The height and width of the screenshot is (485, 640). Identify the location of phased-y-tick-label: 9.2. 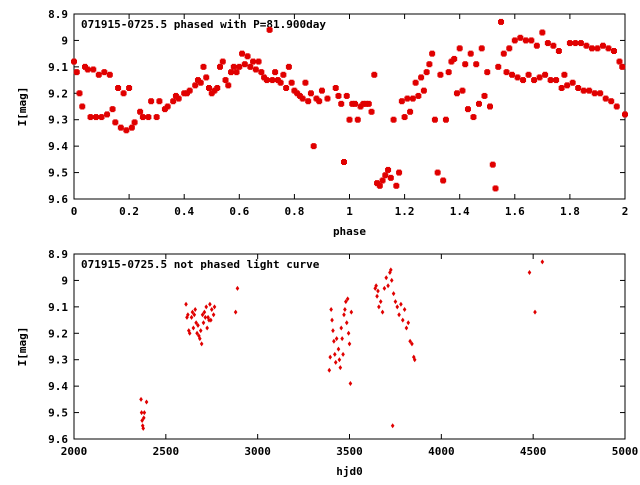
(58, 93).